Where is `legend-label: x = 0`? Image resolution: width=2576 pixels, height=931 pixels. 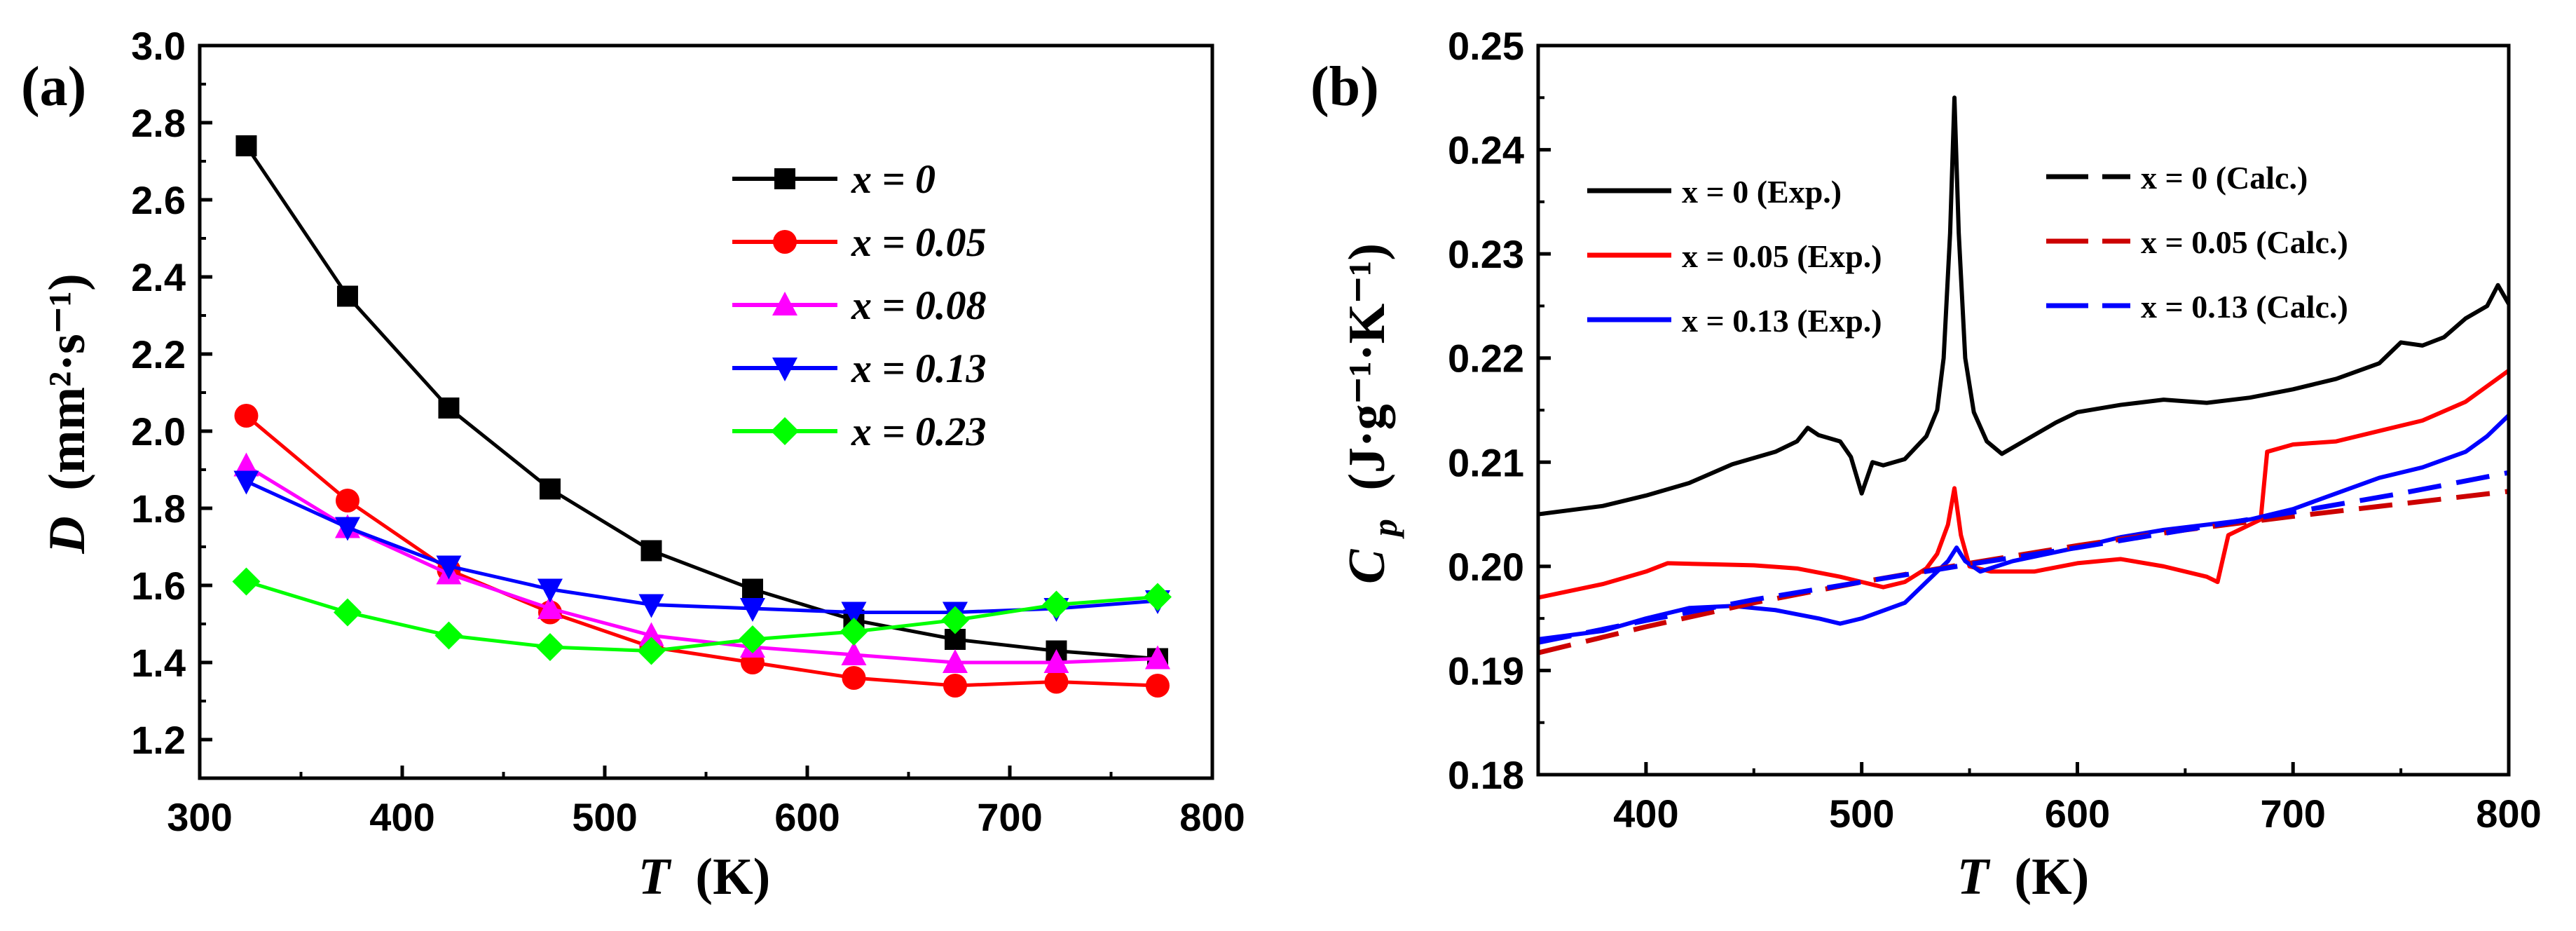
legend-label: x = 0 is located at coordinates (893, 179).